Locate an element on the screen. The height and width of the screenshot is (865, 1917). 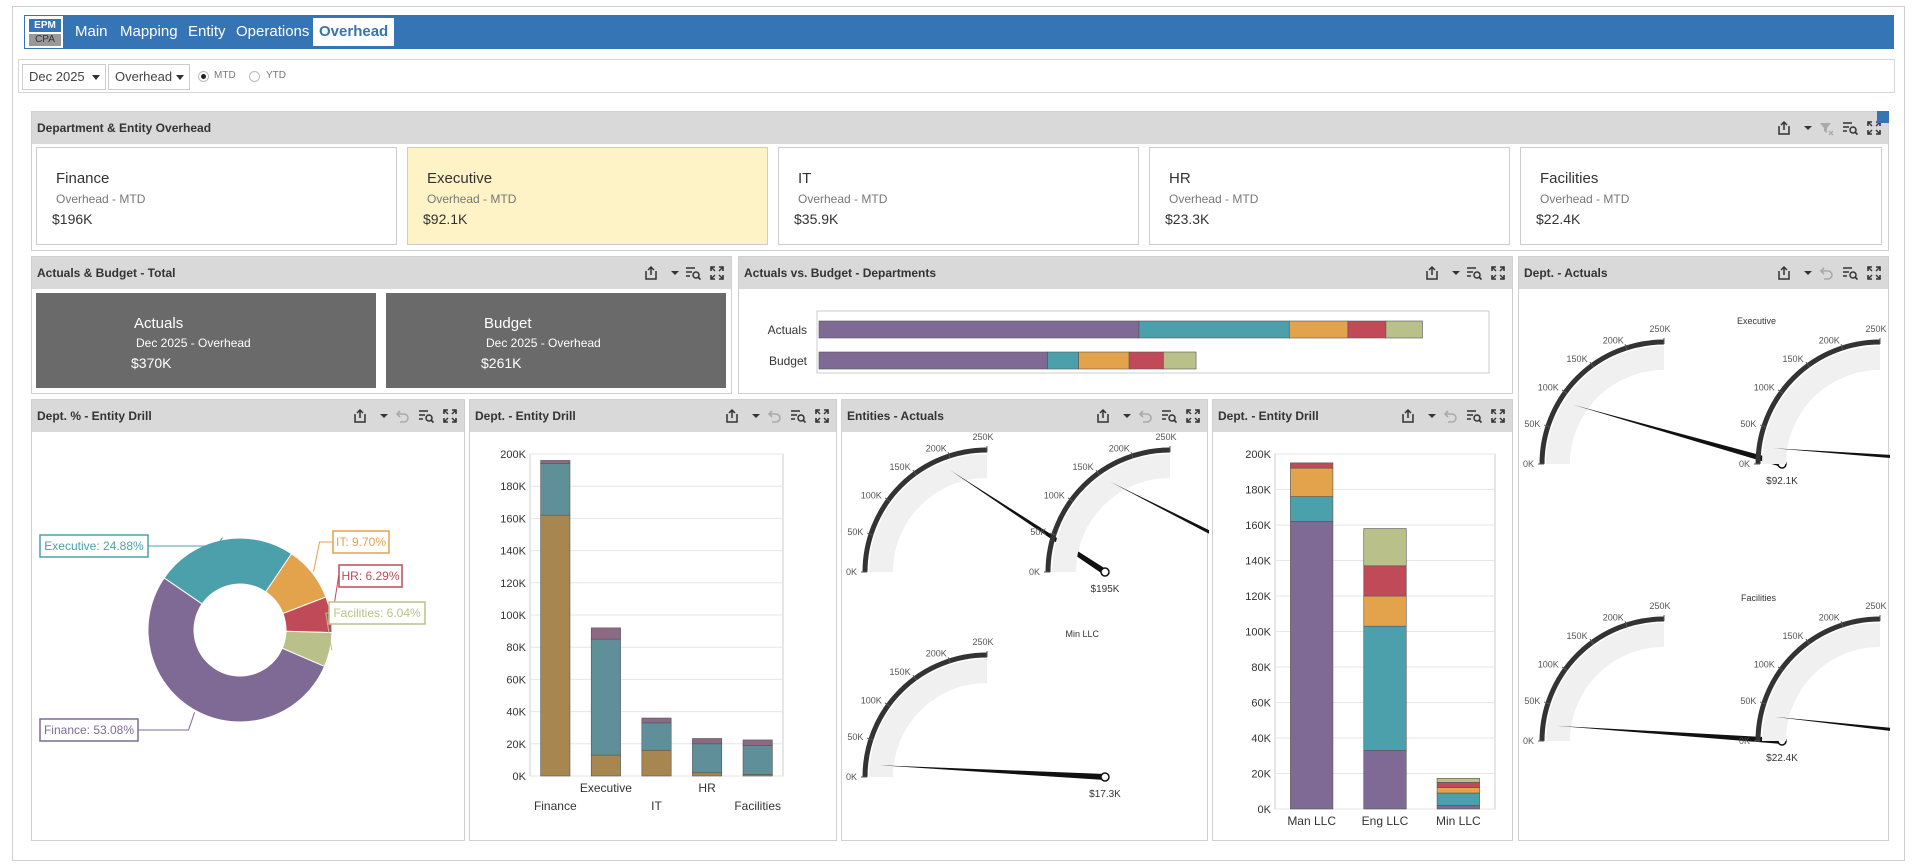
actuals-total-card: Actuals Dec 2025 - Overhead $370K is located at coordinates (206, 340).